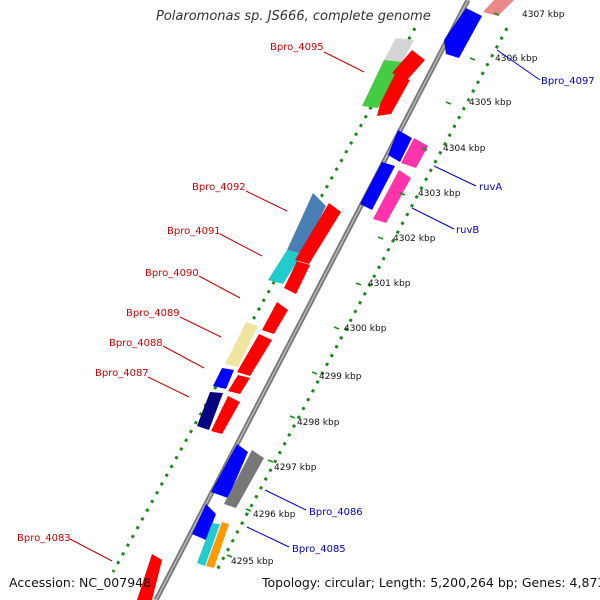  Describe the element at coordinates (122, 373) in the screenshot. I see `gene-label-bpro-4087: Bpro_4087` at that location.